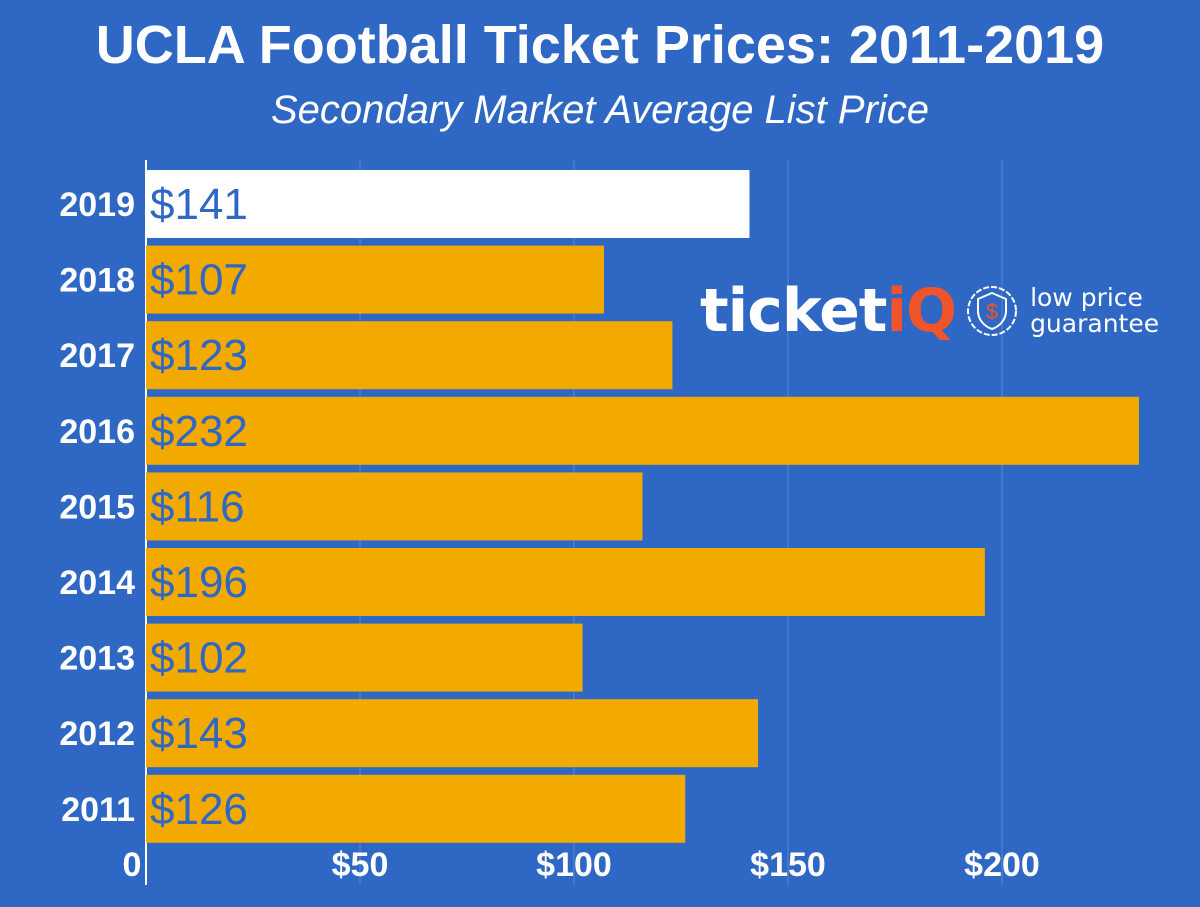 Image resolution: width=1200 pixels, height=907 pixels. I want to click on y-tick-label: 2011, so click(98, 810).